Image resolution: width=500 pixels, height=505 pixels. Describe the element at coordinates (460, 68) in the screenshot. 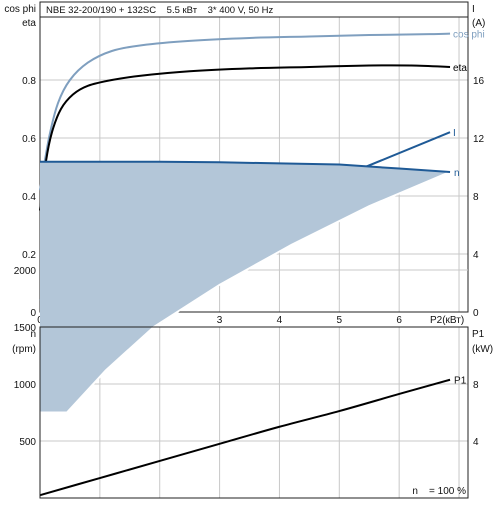

I see `series-eta-label: eta` at that location.